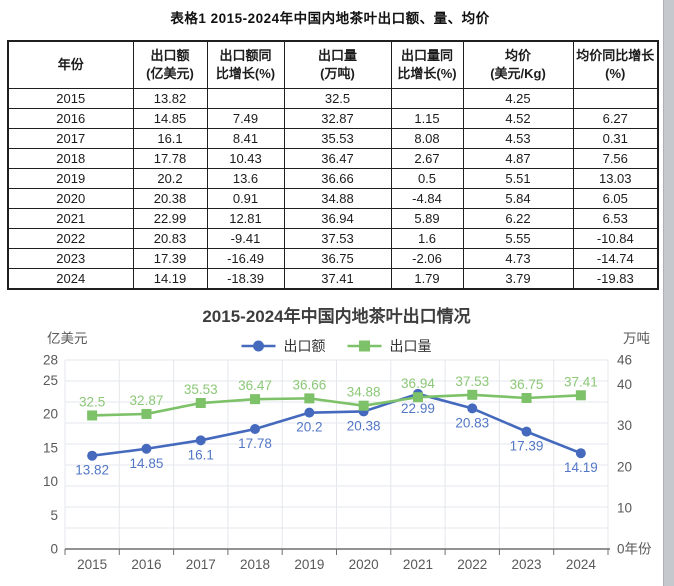  Describe the element at coordinates (427, 138) in the screenshot. I see `table-cell: 8.08` at that location.